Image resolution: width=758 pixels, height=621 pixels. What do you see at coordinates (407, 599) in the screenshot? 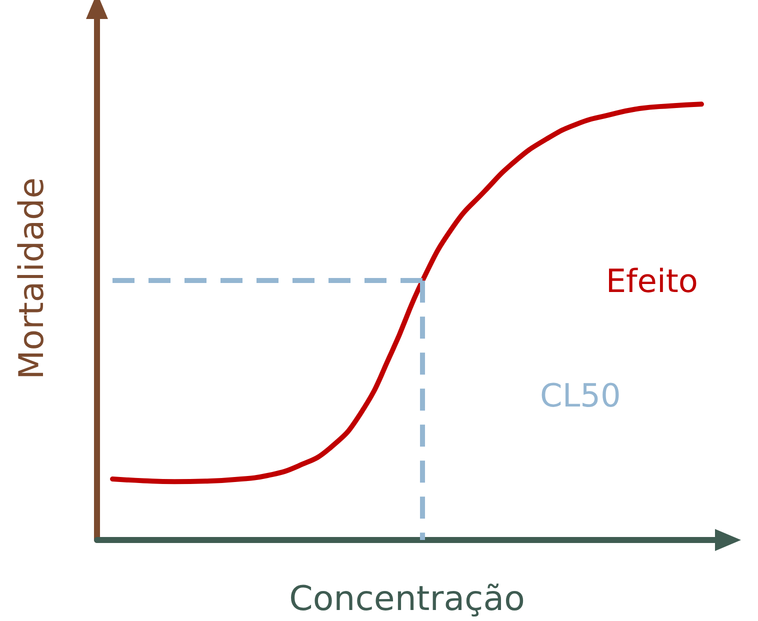
I see `x-axis-title: Concentração` at bounding box center [407, 599].